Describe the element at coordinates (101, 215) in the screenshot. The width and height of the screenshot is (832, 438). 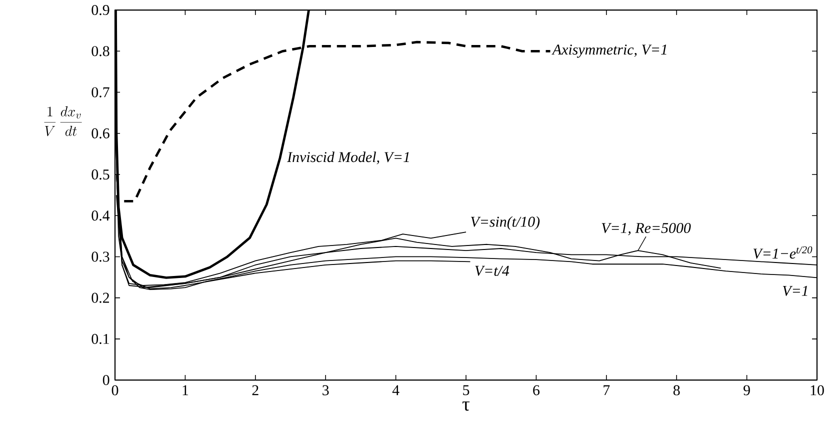
I see `y-tick-label: 0.4` at that location.